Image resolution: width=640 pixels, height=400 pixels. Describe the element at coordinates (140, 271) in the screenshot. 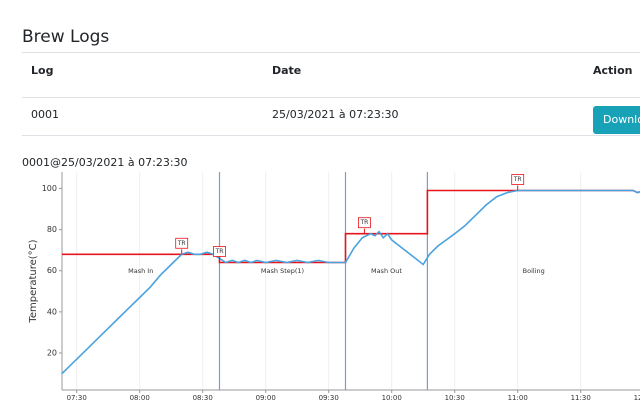

I see `step-label: Mash In` at that location.